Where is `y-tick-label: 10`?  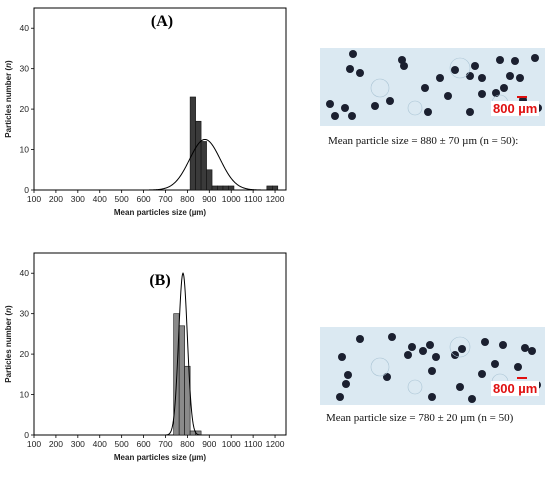
y-tick-label: 10 is located at coordinates (25, 150).